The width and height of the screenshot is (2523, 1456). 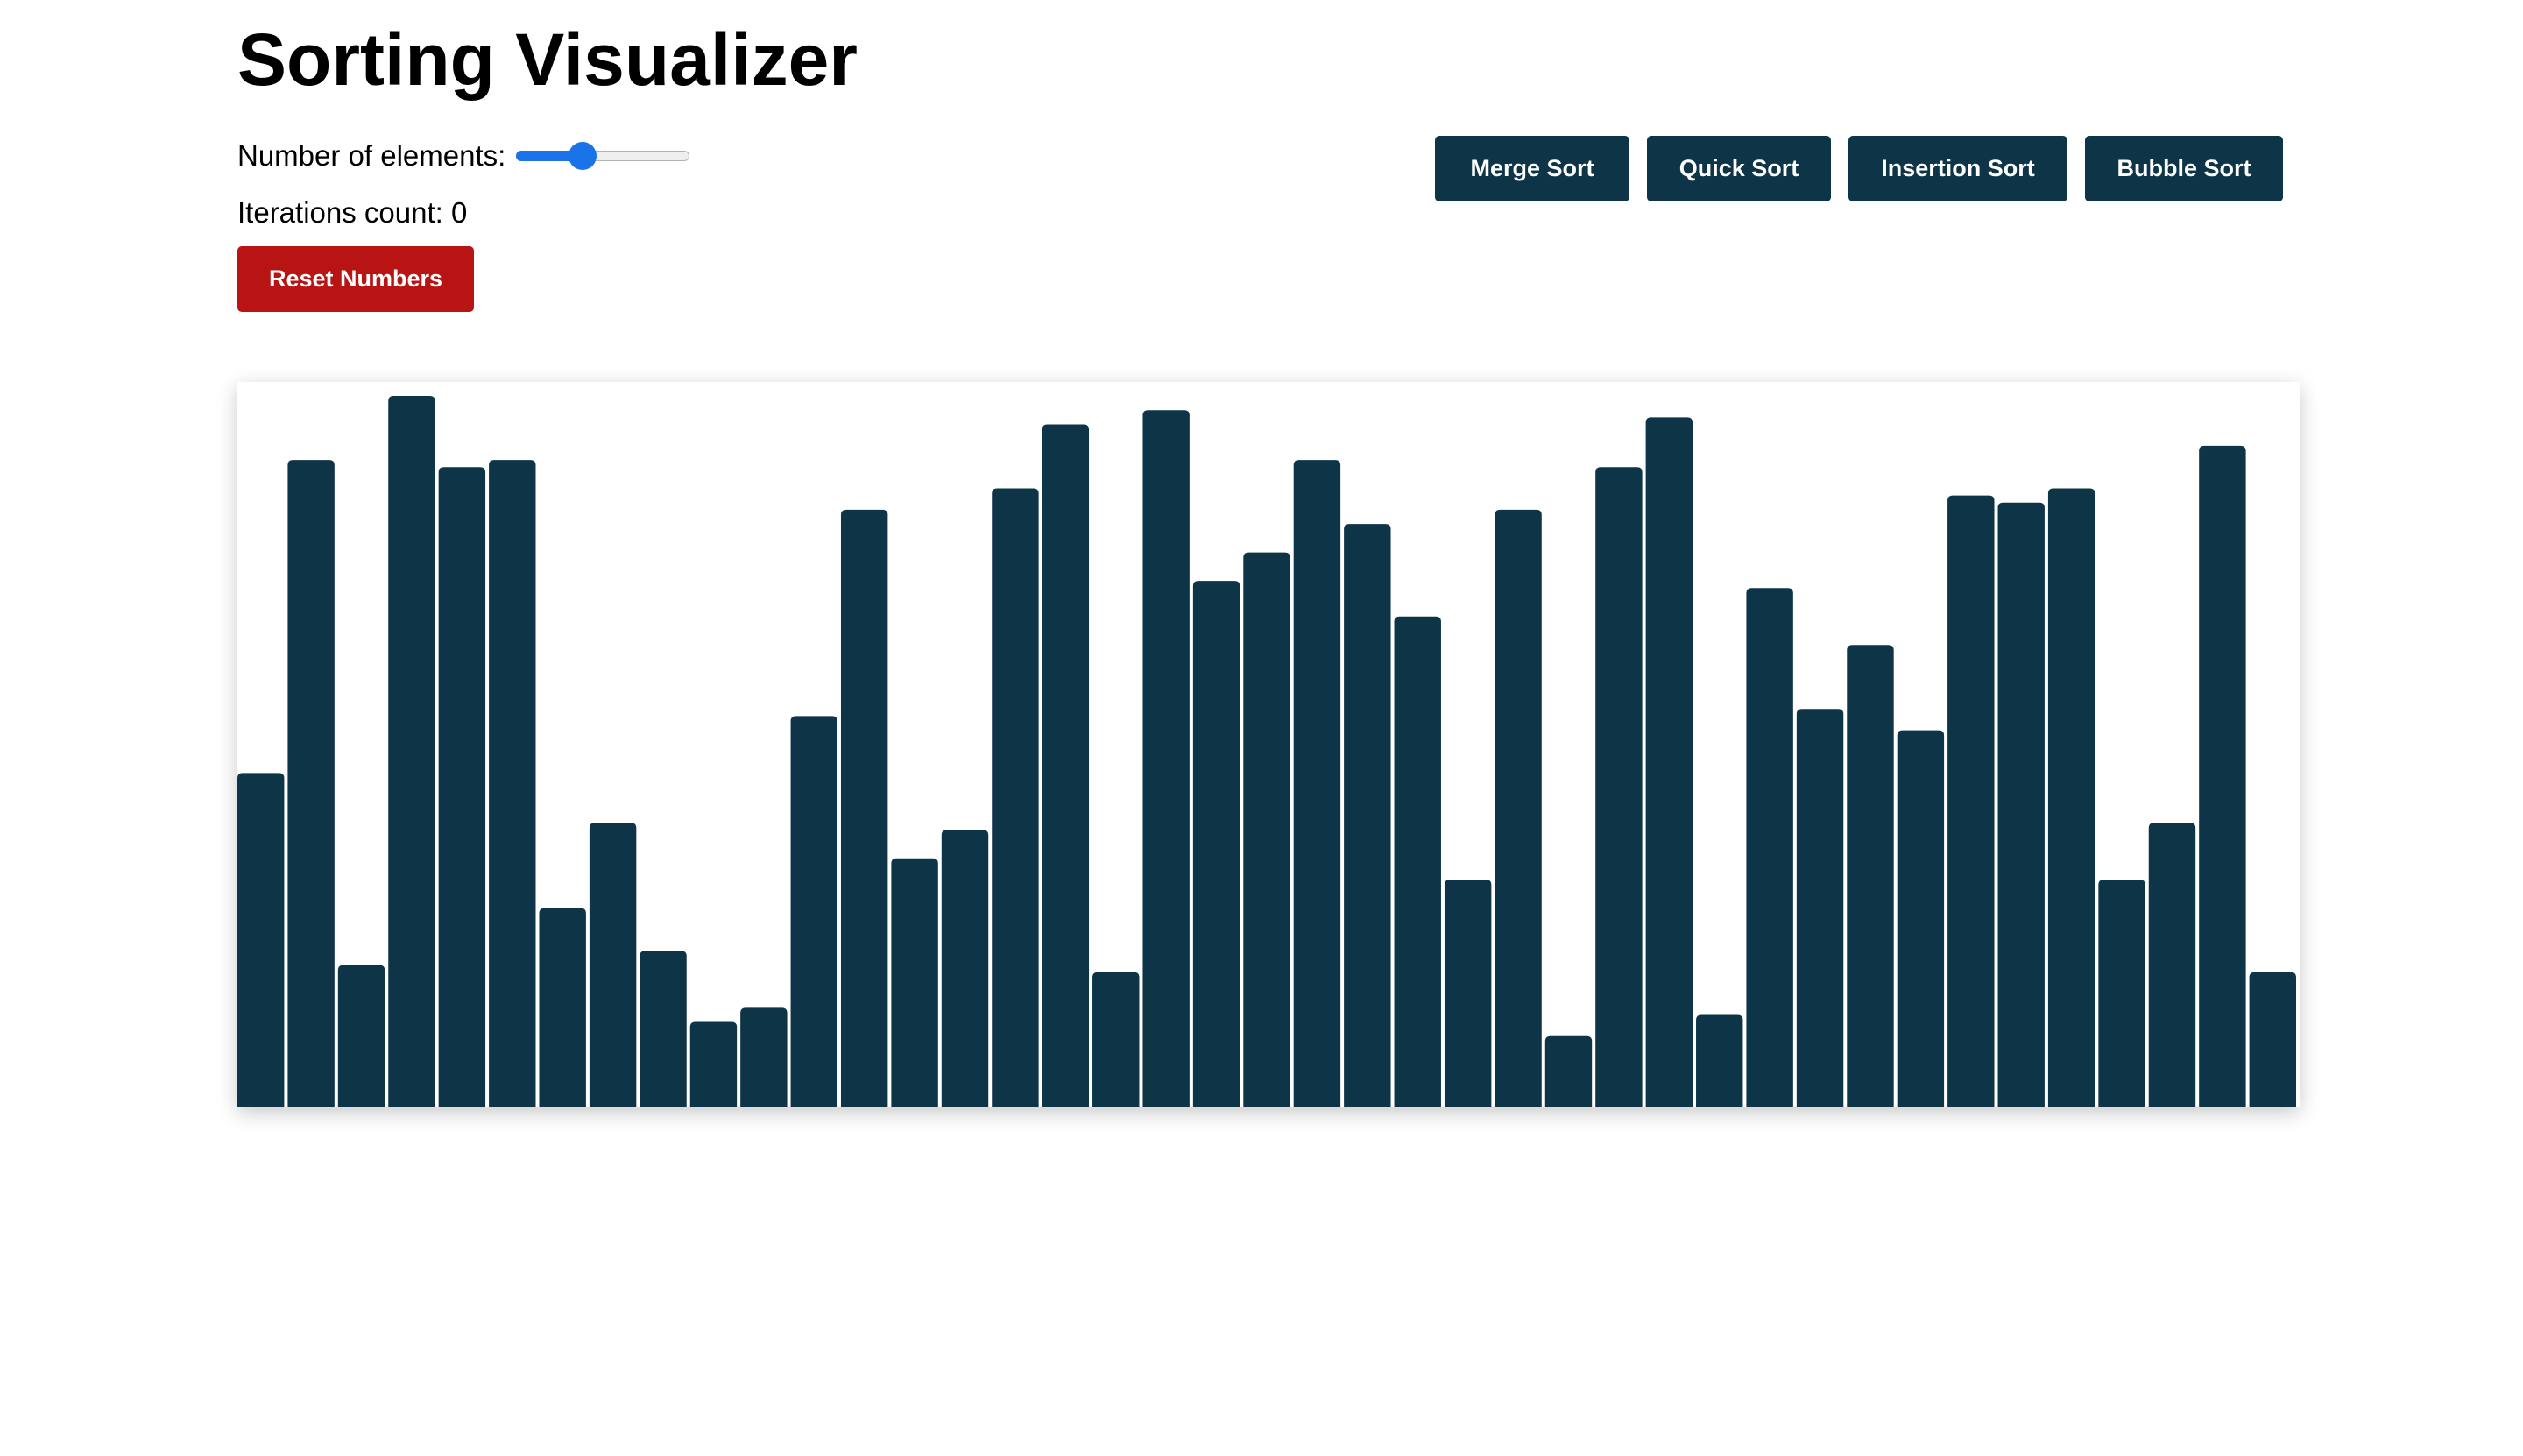 What do you see at coordinates (1532, 168) in the screenshot?
I see `merge-sort-button: Merge Sort` at bounding box center [1532, 168].